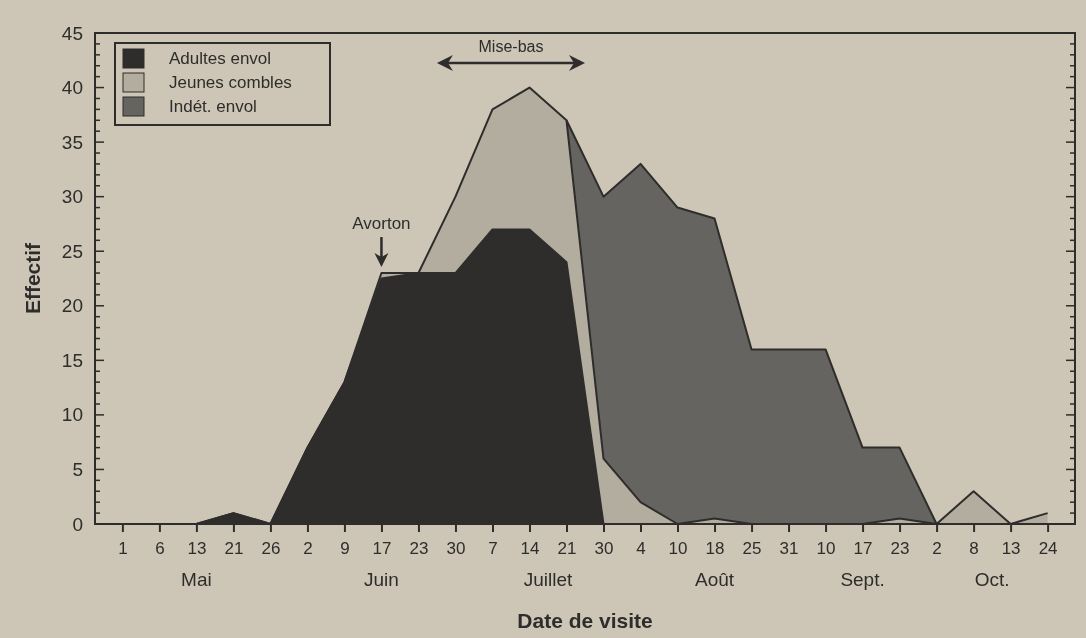 This screenshot has height=638, width=1086. What do you see at coordinates (72, 306) in the screenshot?
I see `y-tick-label: 20` at bounding box center [72, 306].